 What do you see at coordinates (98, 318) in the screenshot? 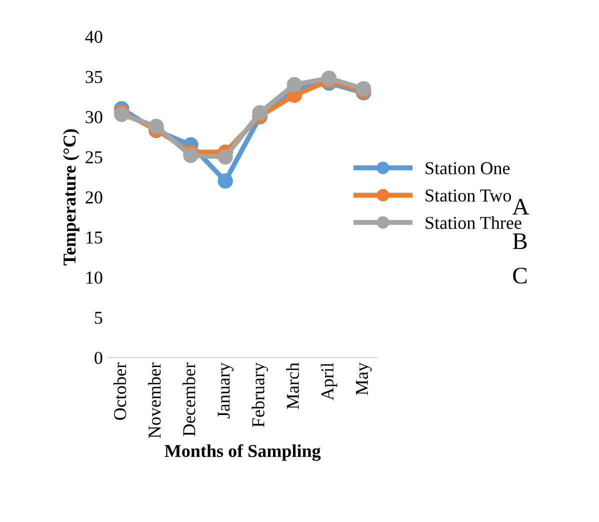
I see `y-tick-label: 5` at bounding box center [98, 318].